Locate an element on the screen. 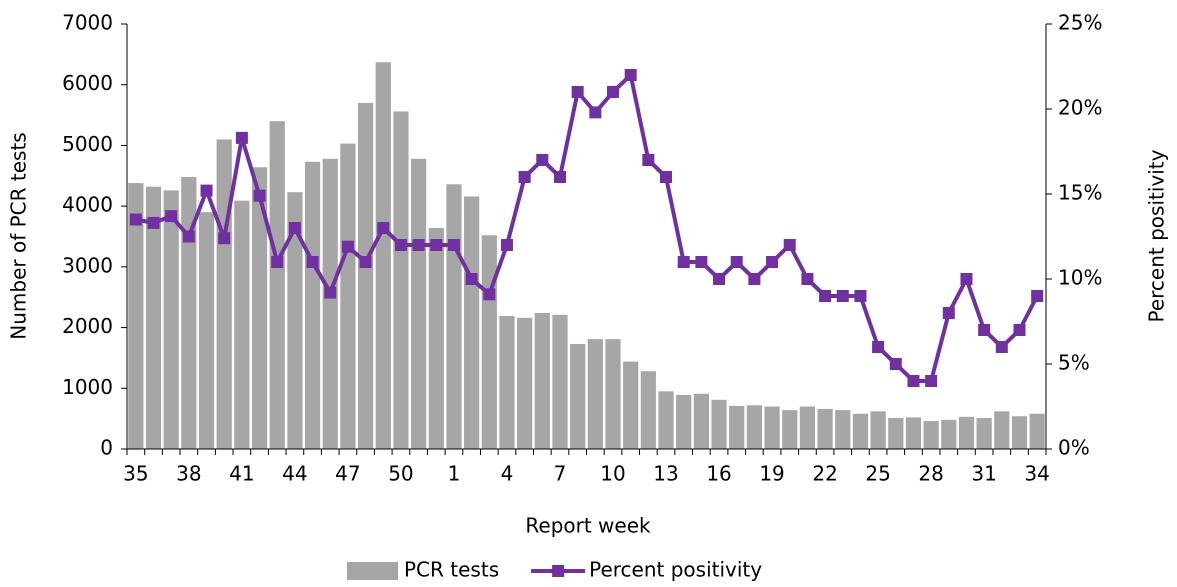 This screenshot has height=587, width=1177. x-tick-label: 7 is located at coordinates (560, 474).